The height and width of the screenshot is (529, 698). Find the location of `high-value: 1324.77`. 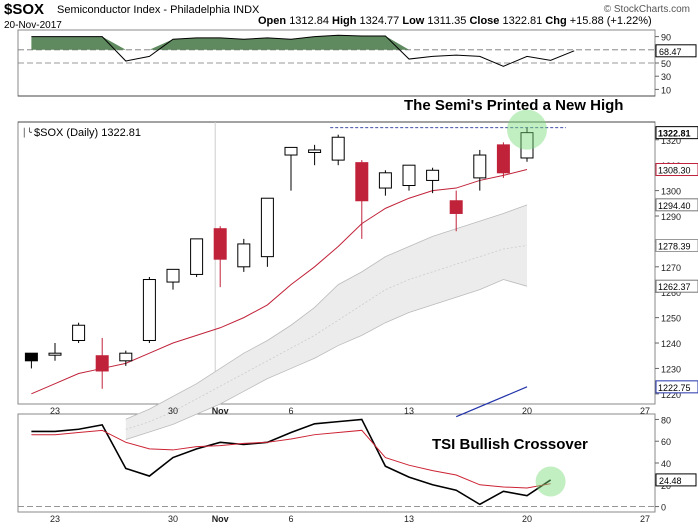

high-value: 1324.77 is located at coordinates (379, 21).